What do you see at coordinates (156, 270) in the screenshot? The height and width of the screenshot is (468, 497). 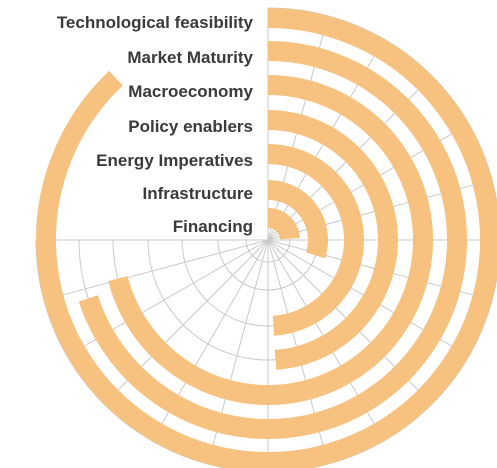 I see `grid-spoke` at bounding box center [156, 270].